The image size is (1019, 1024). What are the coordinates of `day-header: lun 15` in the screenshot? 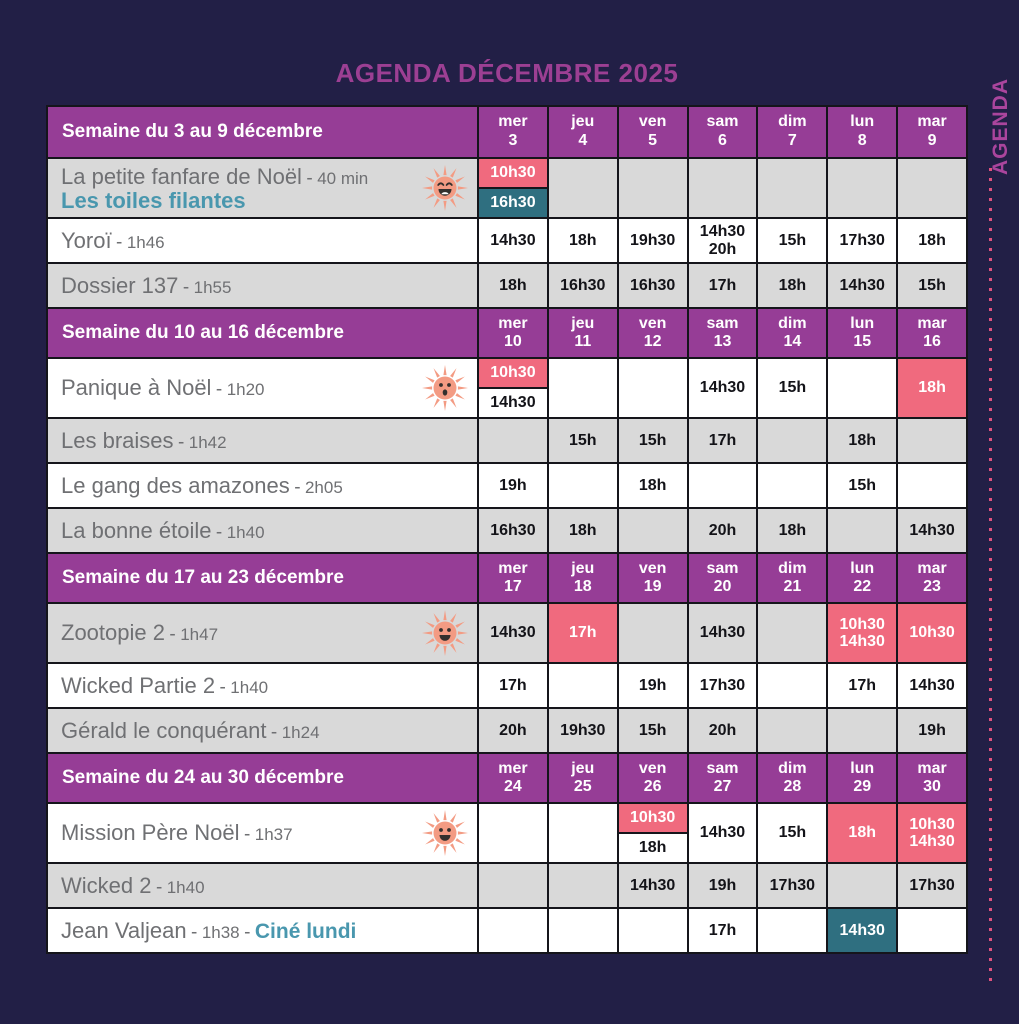 It's located at (861, 333).